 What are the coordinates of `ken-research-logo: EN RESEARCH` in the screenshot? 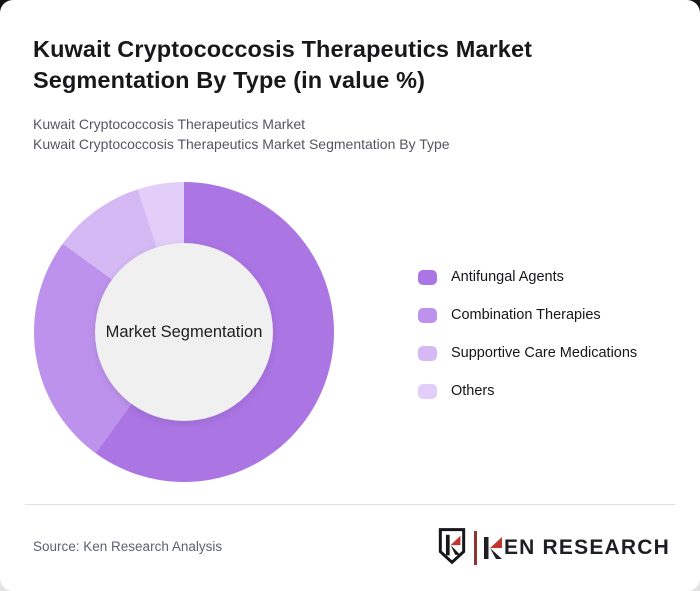 It's located at (554, 548).